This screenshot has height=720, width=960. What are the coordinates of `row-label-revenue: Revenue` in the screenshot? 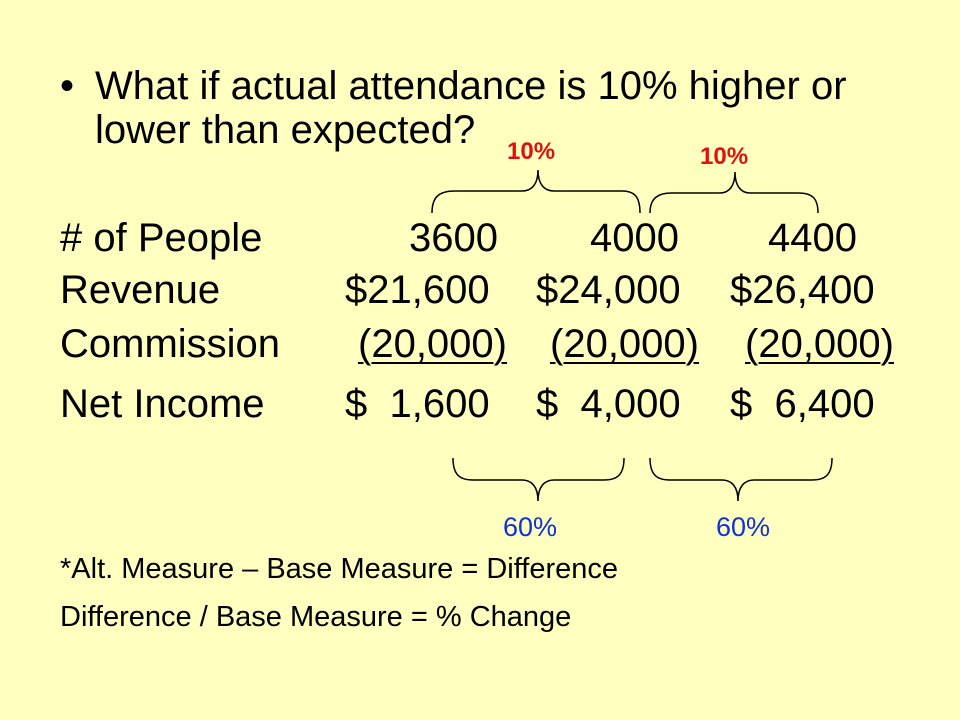 It's located at (140, 290).